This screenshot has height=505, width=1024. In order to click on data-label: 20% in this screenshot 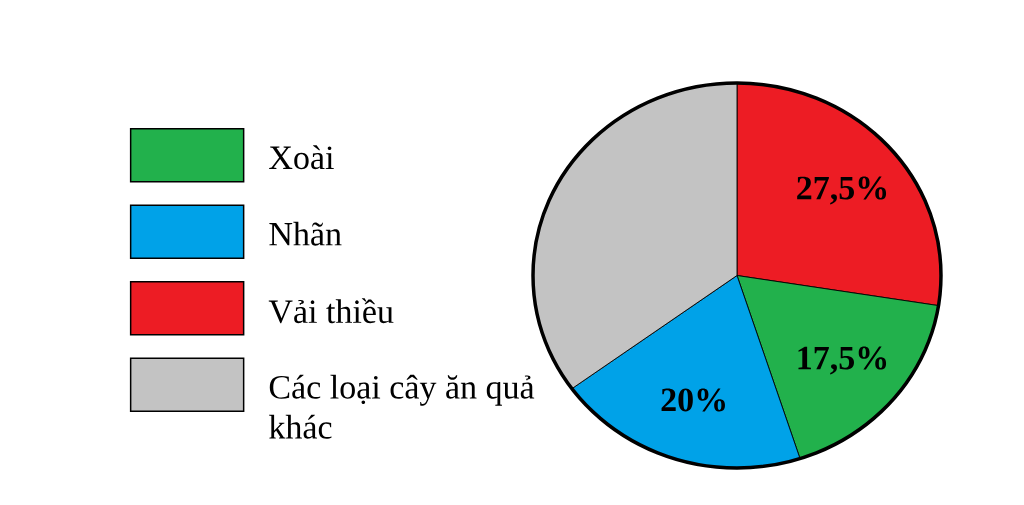, I will do `click(693, 400)`.